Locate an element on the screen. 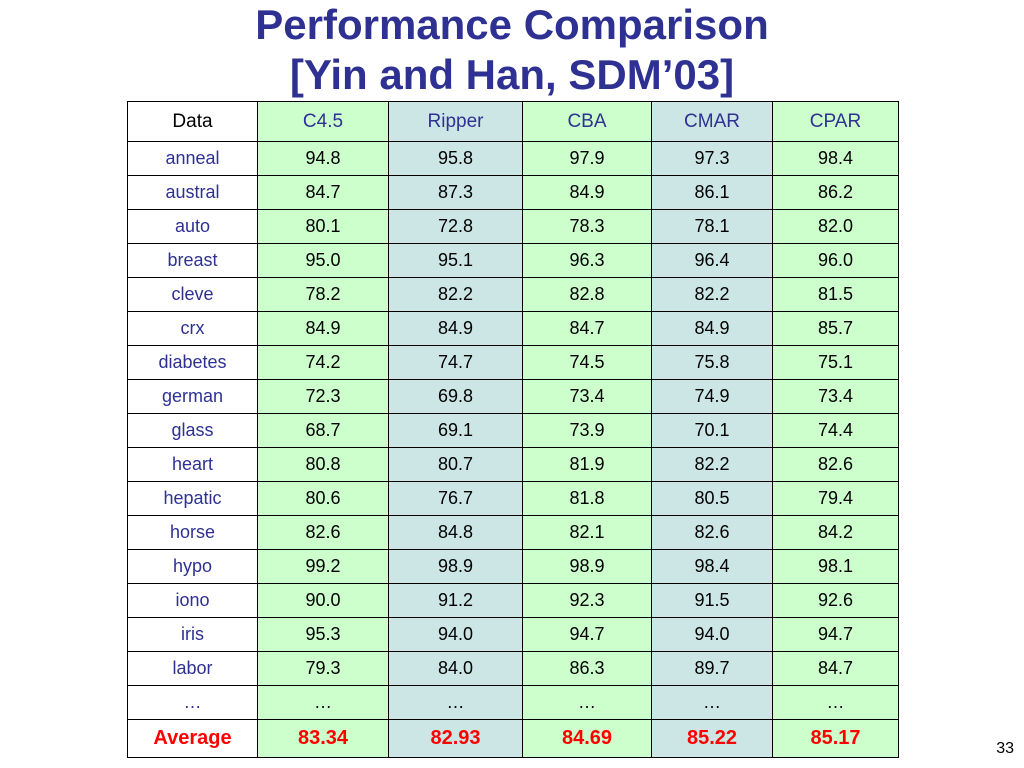  accuracy-cell-cmar: 89.7 is located at coordinates (712, 668).